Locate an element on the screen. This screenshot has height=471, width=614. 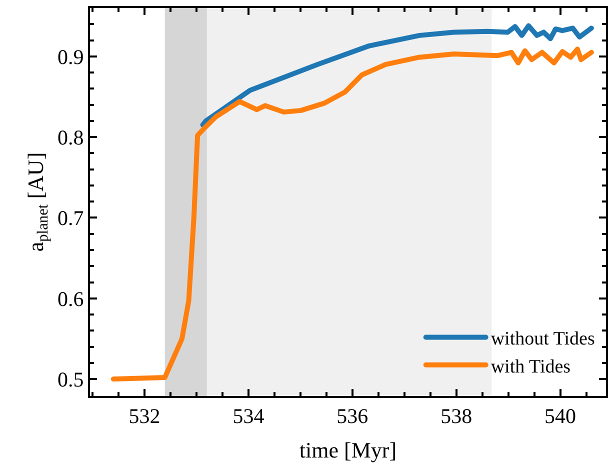
x-axis-title: time [Myr] is located at coordinates (348, 450).